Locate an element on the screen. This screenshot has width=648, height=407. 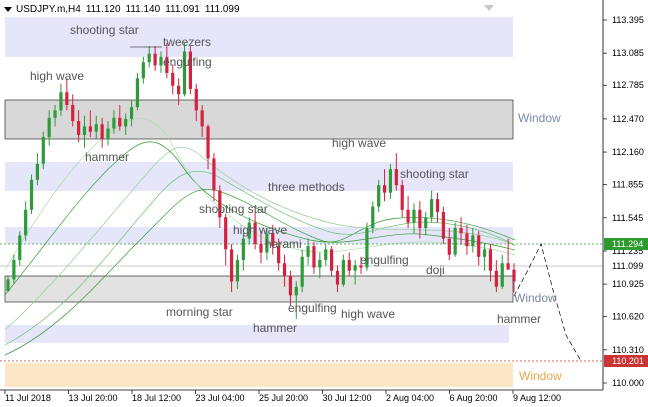
label-morning-star: morning star is located at coordinates (199, 312).